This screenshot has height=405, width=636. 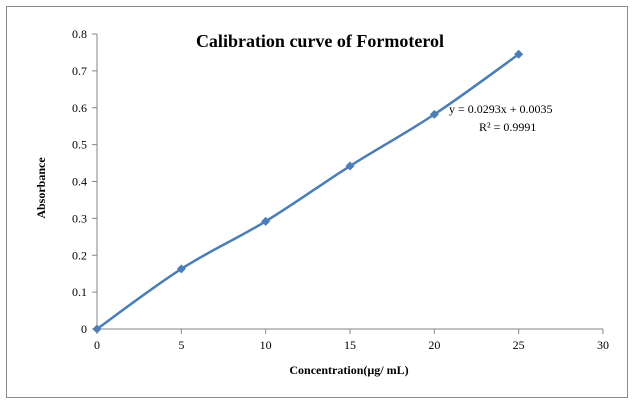 I want to click on y-tick-label: 0.1, so click(x=79, y=292).